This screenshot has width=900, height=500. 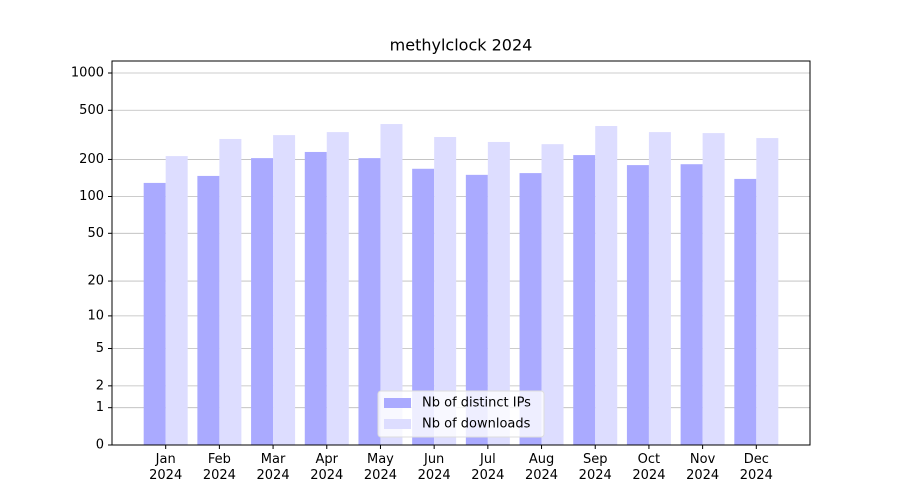 I want to click on legend-box, so click(x=461, y=414).